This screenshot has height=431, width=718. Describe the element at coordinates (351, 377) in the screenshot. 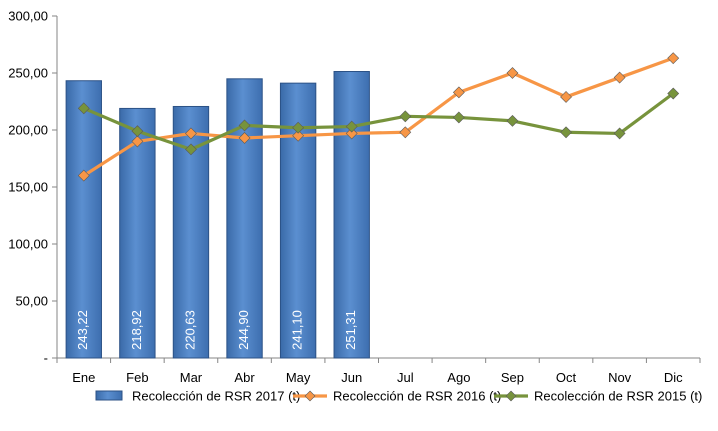

I see `x-tick-label: Jun` at that location.